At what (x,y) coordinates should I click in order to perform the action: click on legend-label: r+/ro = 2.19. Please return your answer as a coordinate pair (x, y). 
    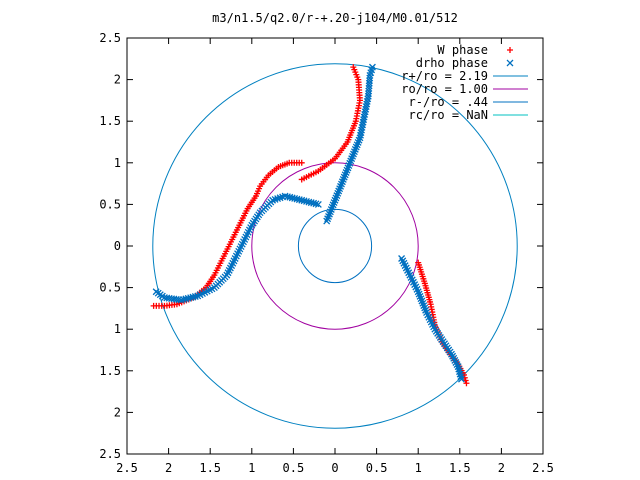
    Looking at the image, I should click on (444, 76).